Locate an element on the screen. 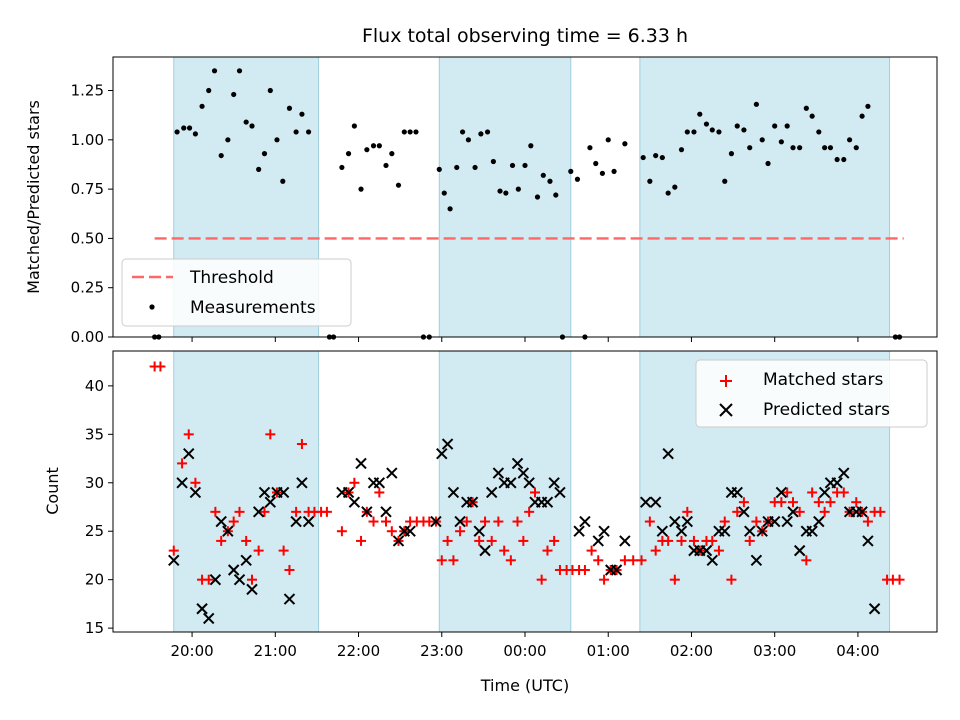 The width and height of the screenshot is (960, 720). x-tick-label: 03:00 is located at coordinates (774, 651).